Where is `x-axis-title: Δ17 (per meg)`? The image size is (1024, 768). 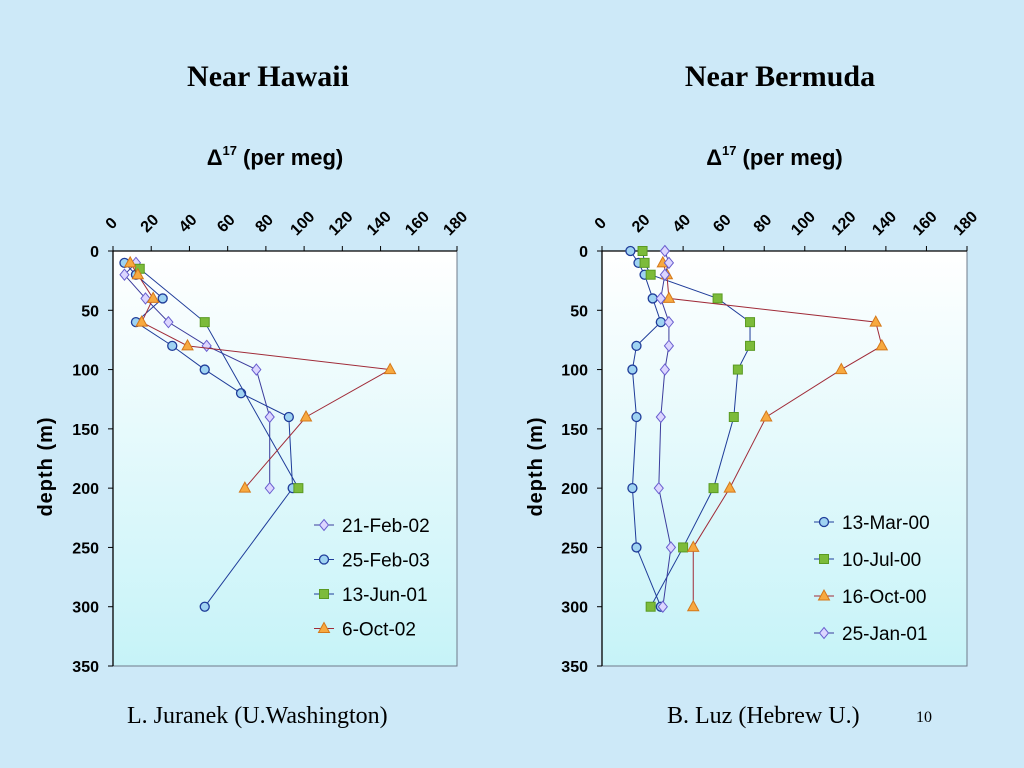 x-axis-title: Δ17 (per meg) is located at coordinates (275, 156).